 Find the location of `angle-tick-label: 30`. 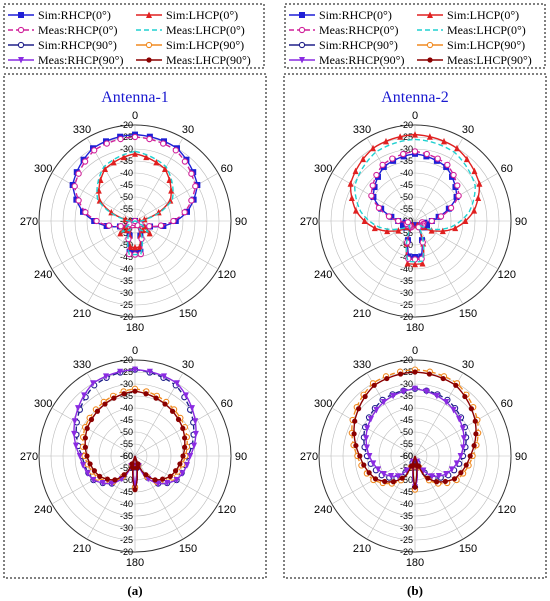

angle-tick-label: 30 is located at coordinates (188, 130).